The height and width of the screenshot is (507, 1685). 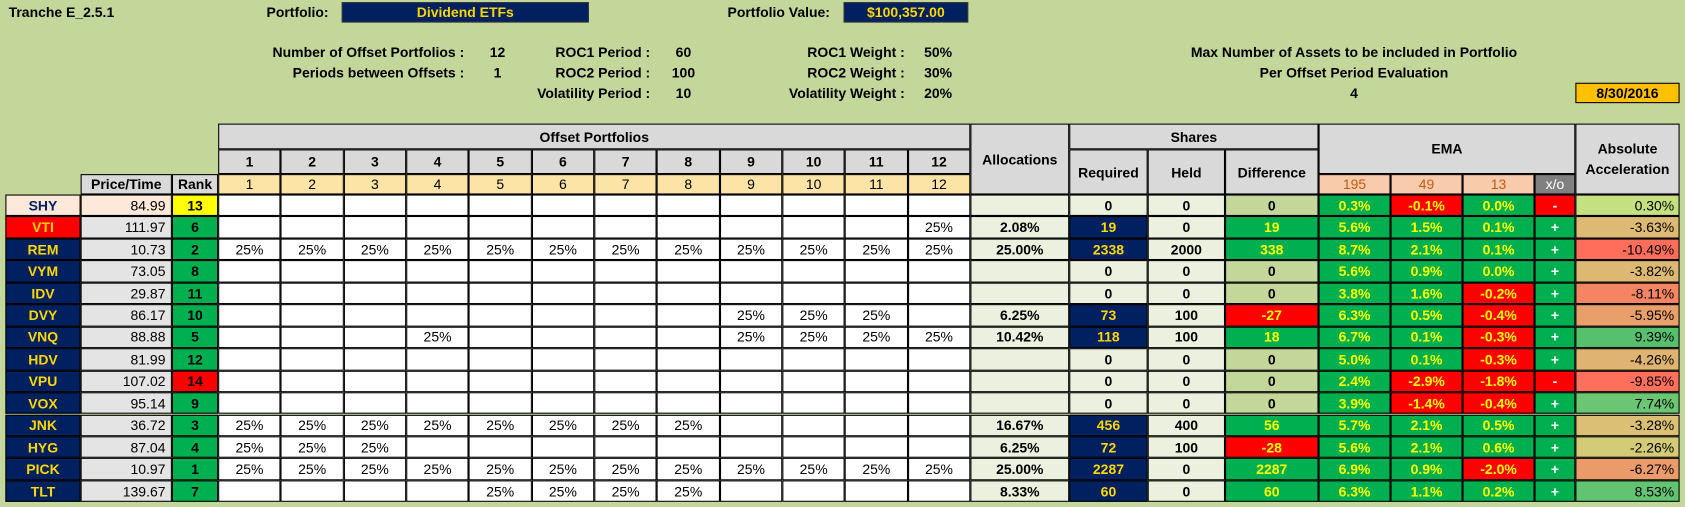 What do you see at coordinates (1272, 337) in the screenshot?
I see `difference: 18` at bounding box center [1272, 337].